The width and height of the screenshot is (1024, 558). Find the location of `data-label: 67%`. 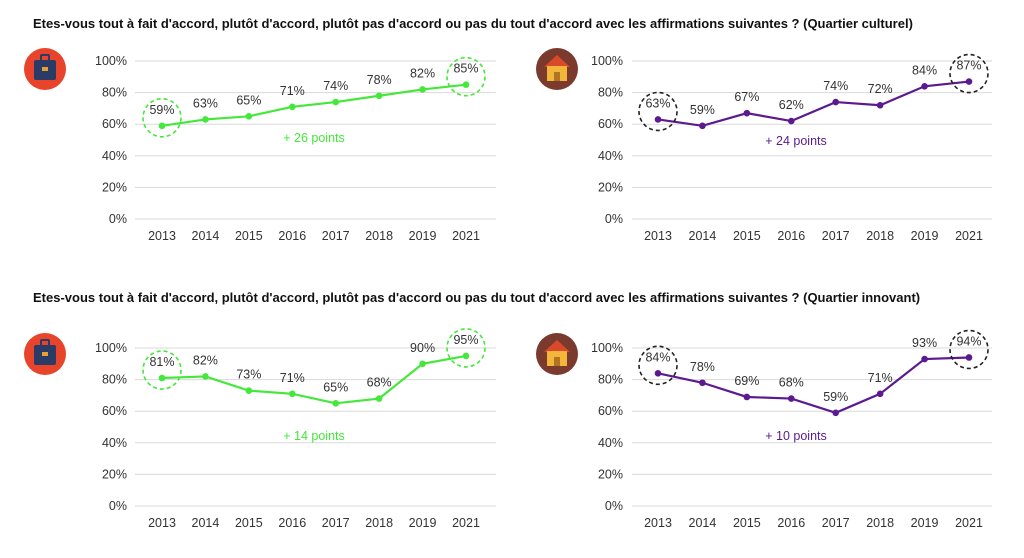

data-label: 67% is located at coordinates (746, 97).